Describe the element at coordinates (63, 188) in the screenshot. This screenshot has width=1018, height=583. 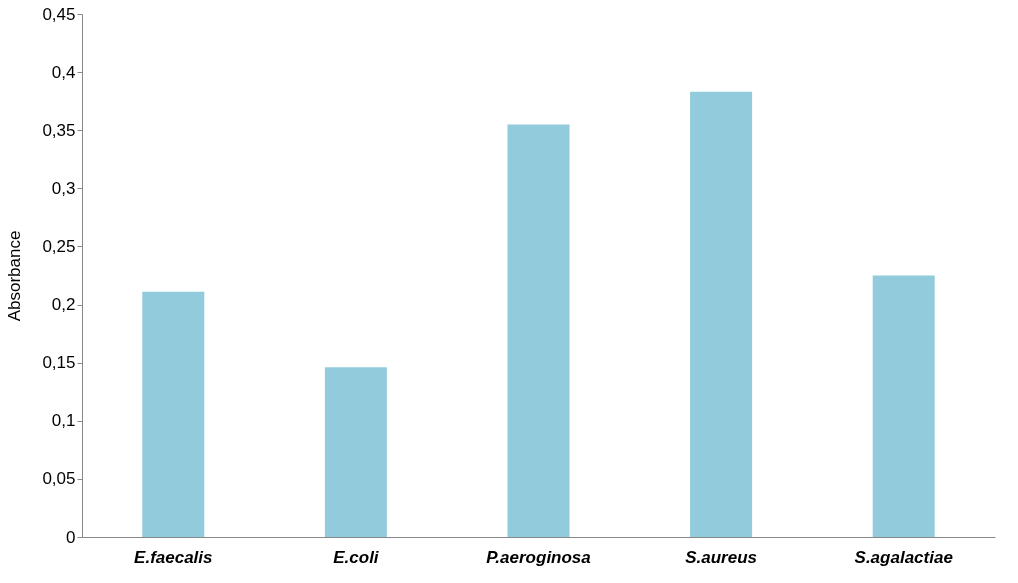
I see `y-tick-label: 0,3` at that location.